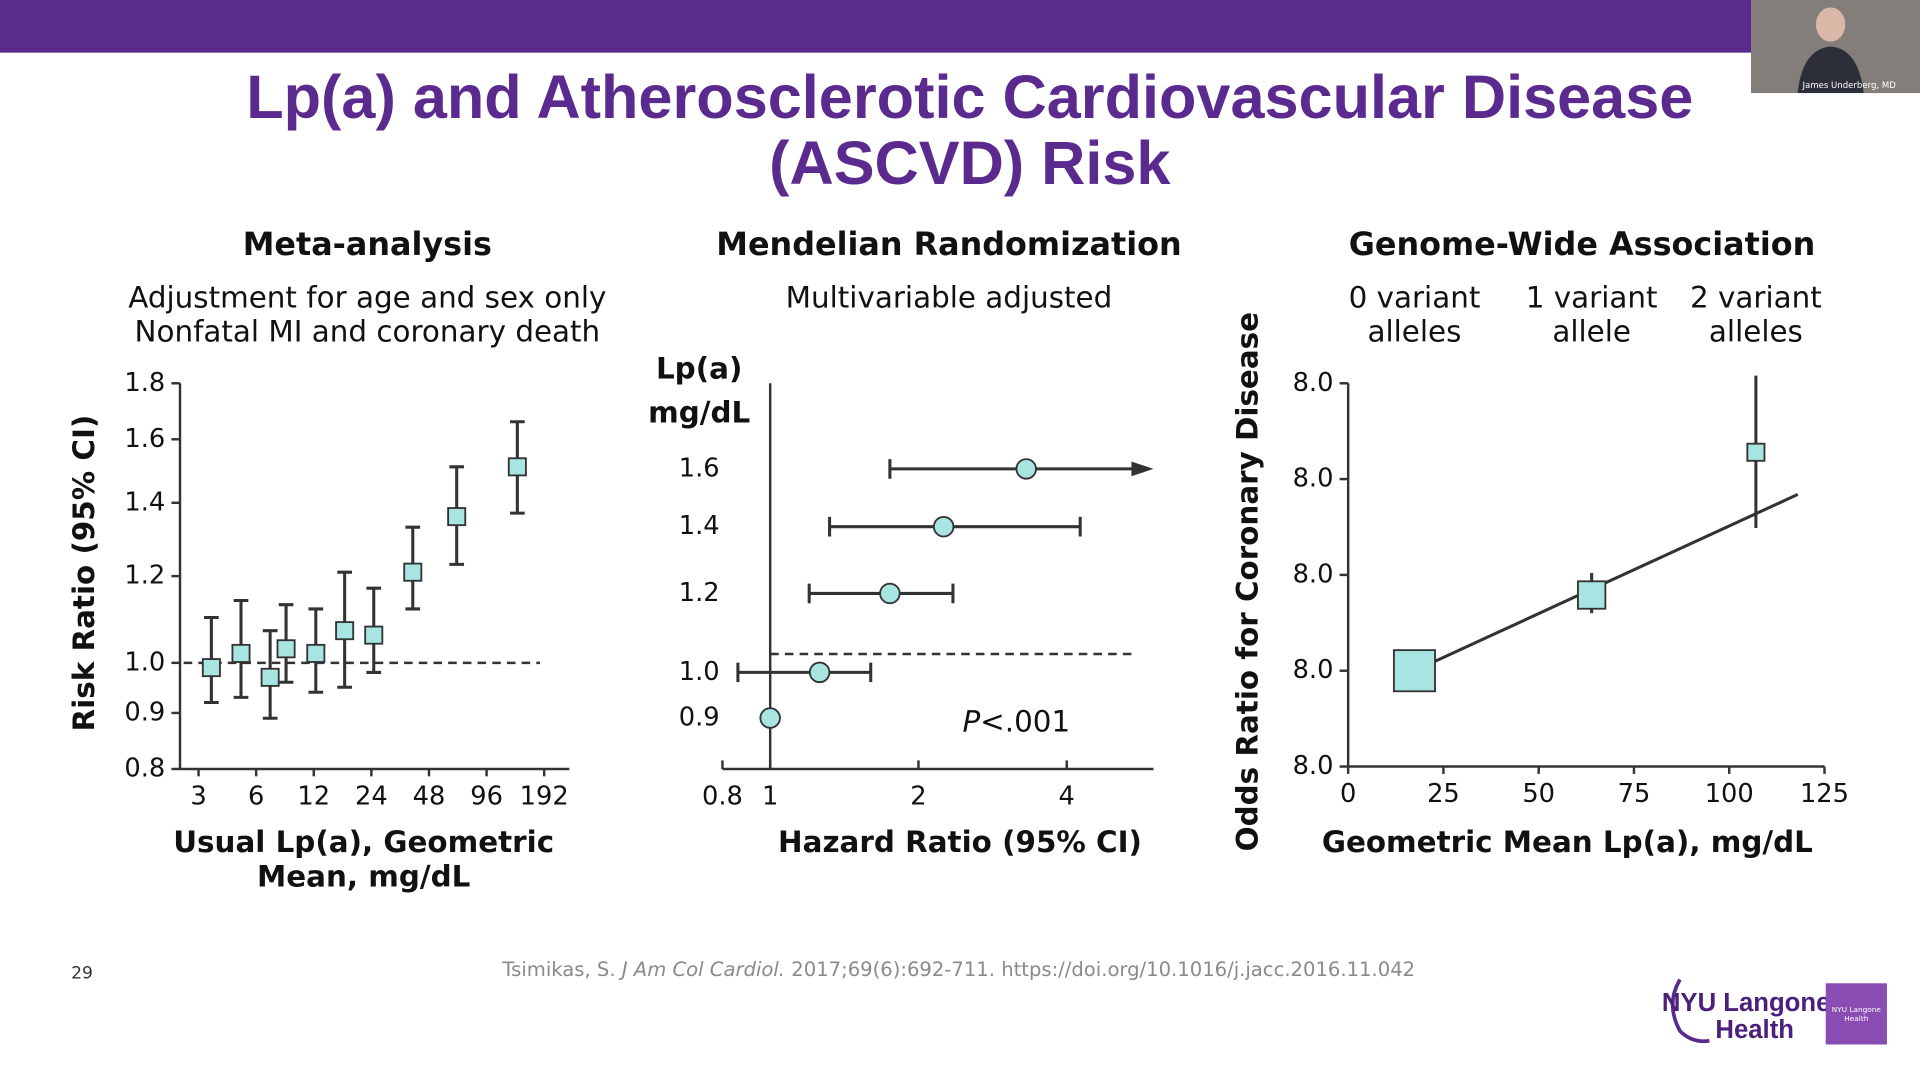 The image size is (1920, 1080). Describe the element at coordinates (1746, 1003) in the screenshot. I see `logo-text: NYU Langone` at that location.